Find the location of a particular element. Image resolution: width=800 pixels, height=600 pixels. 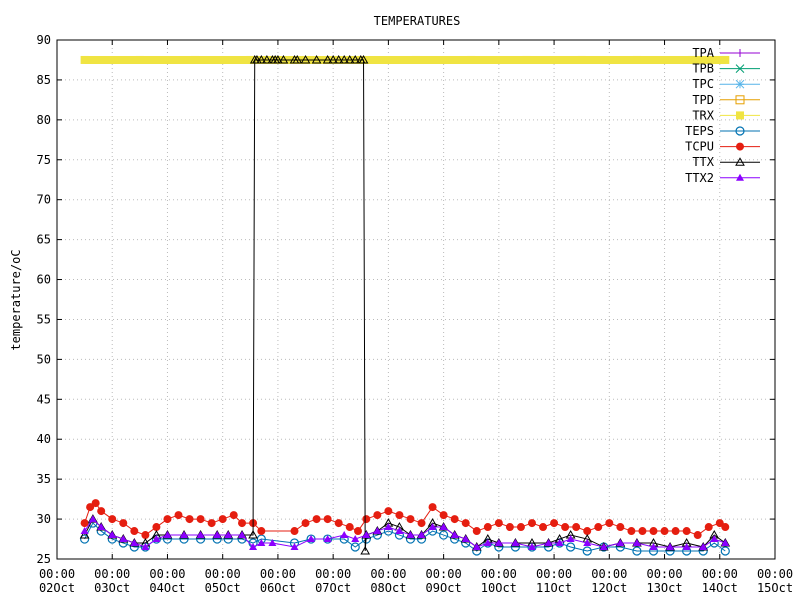

y-tick-label: 55 is located at coordinates (44, 319).